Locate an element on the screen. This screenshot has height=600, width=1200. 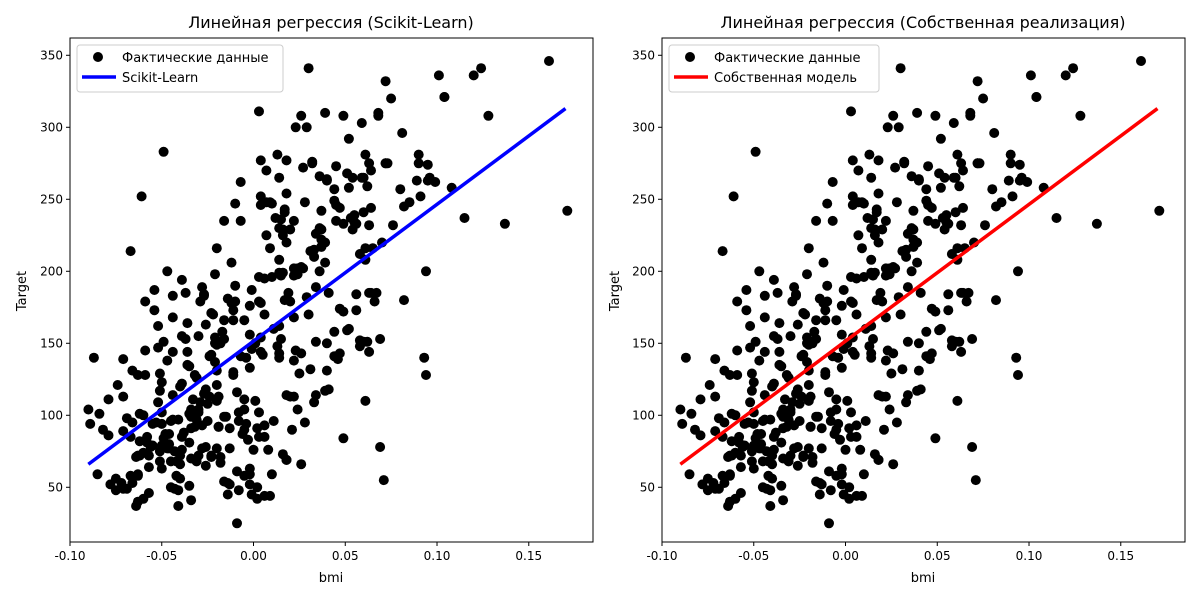
legend-label-line-right: Собственная модель is located at coordinates (785, 78).